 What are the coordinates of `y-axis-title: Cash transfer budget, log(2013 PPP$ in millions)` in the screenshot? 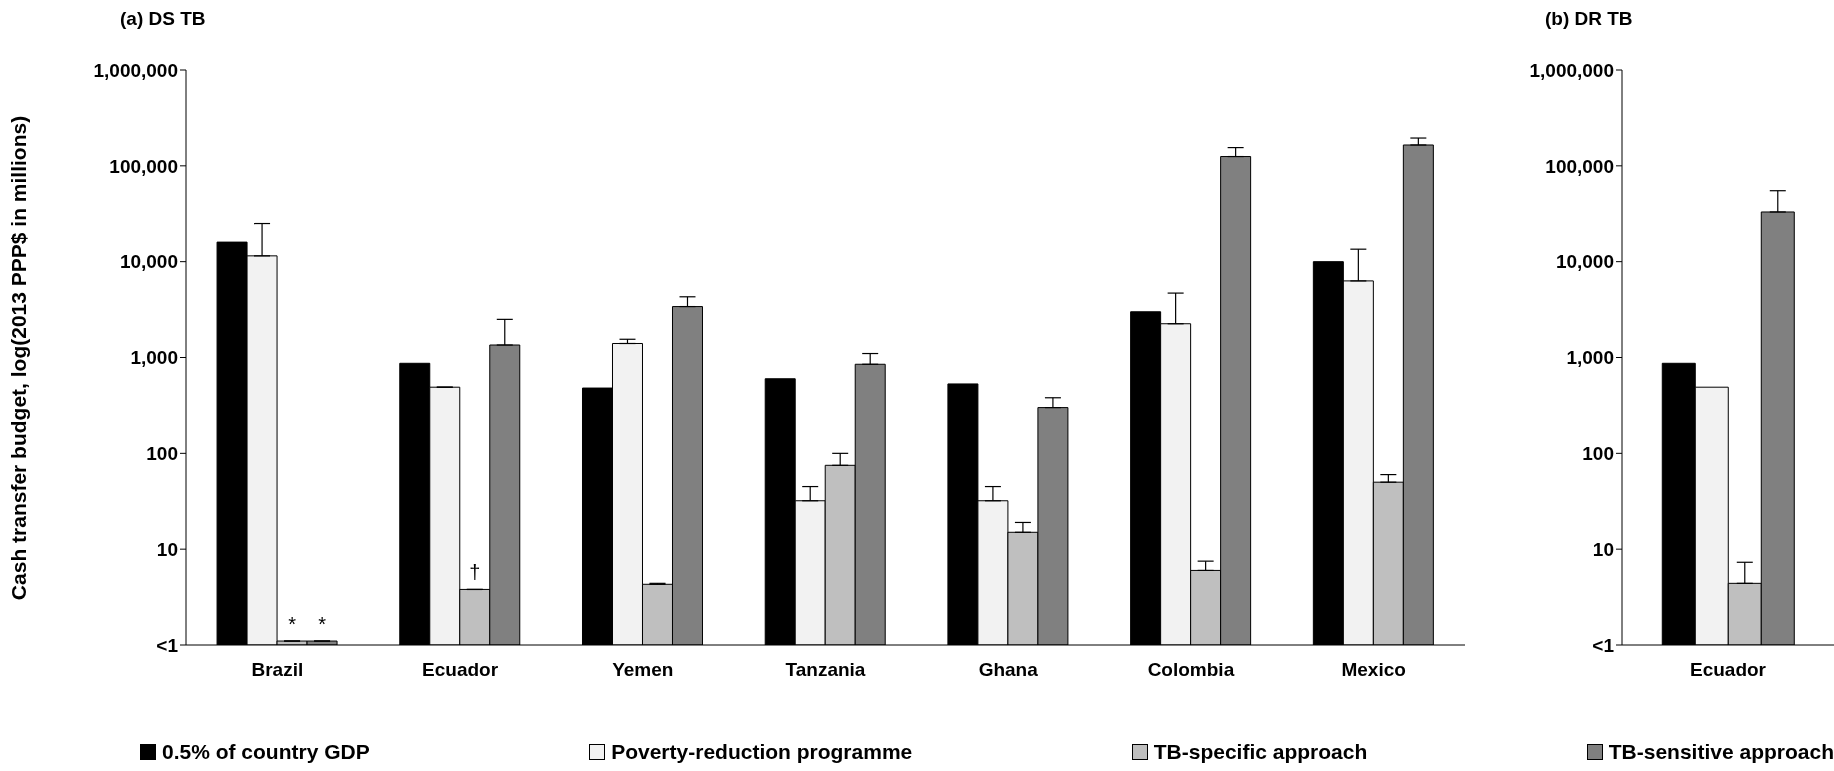 It's located at (19, 357).